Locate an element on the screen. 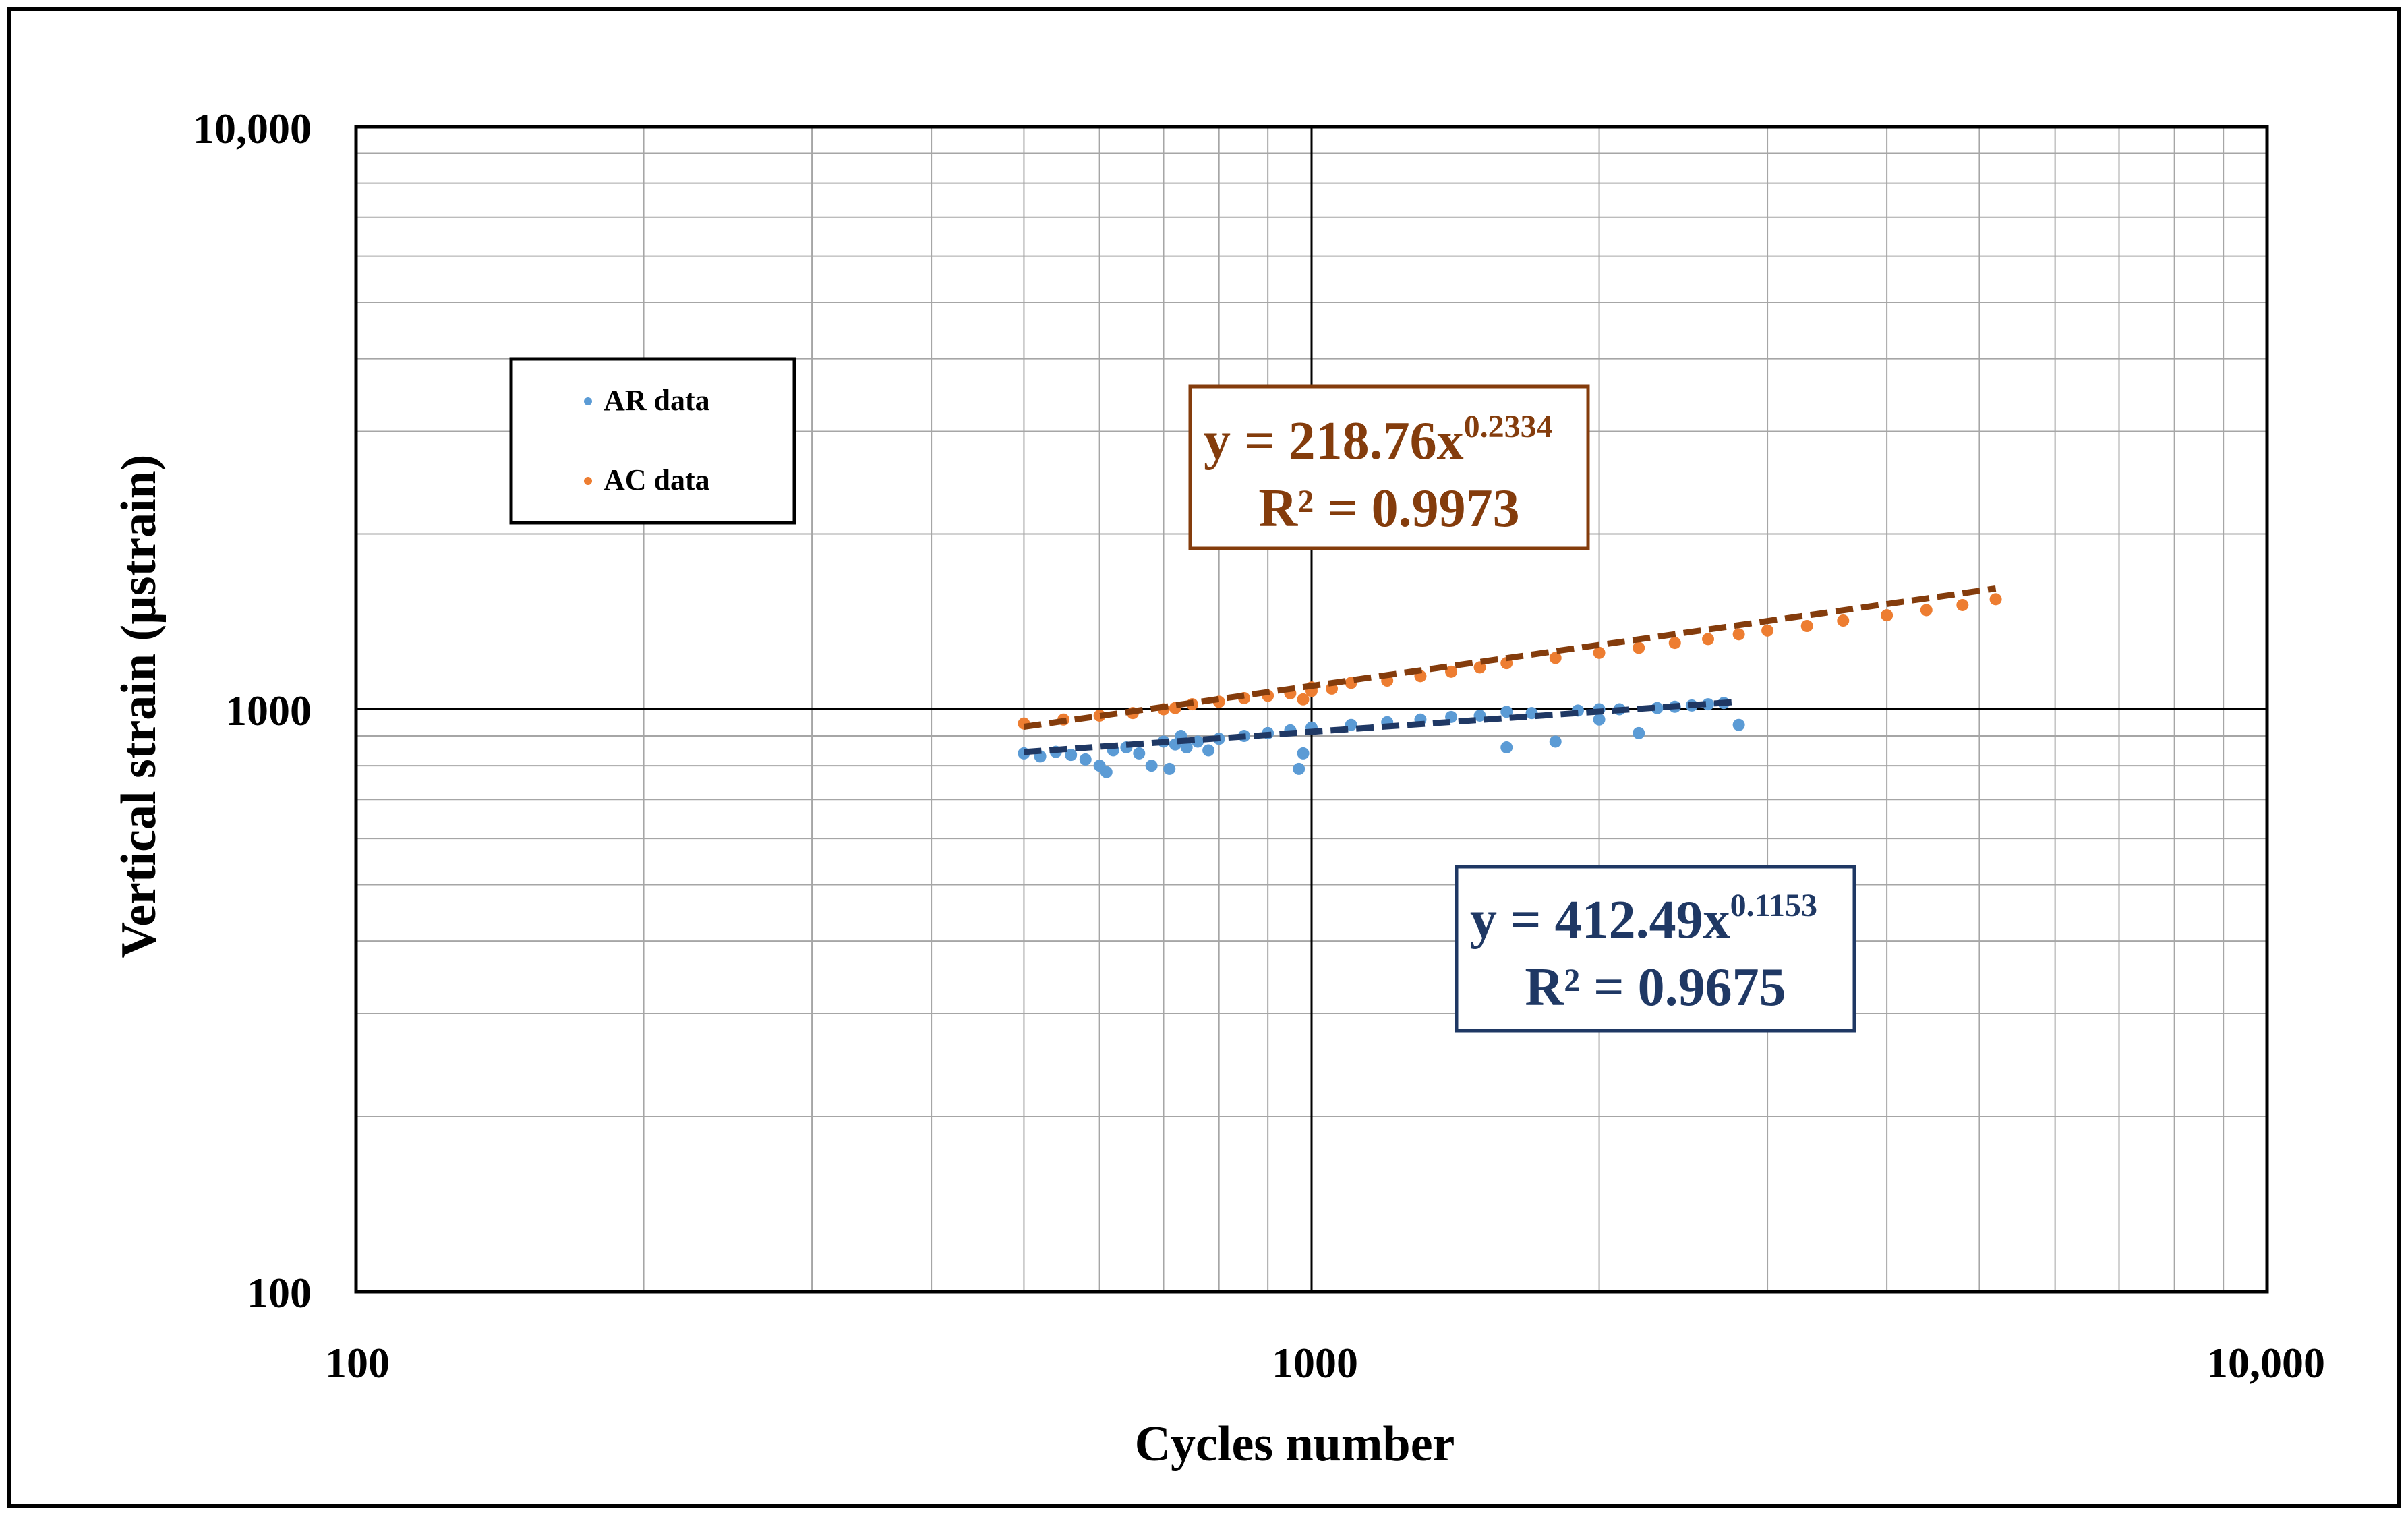 The image size is (2408, 1515). y-tick-label: 100 is located at coordinates (279, 1293).